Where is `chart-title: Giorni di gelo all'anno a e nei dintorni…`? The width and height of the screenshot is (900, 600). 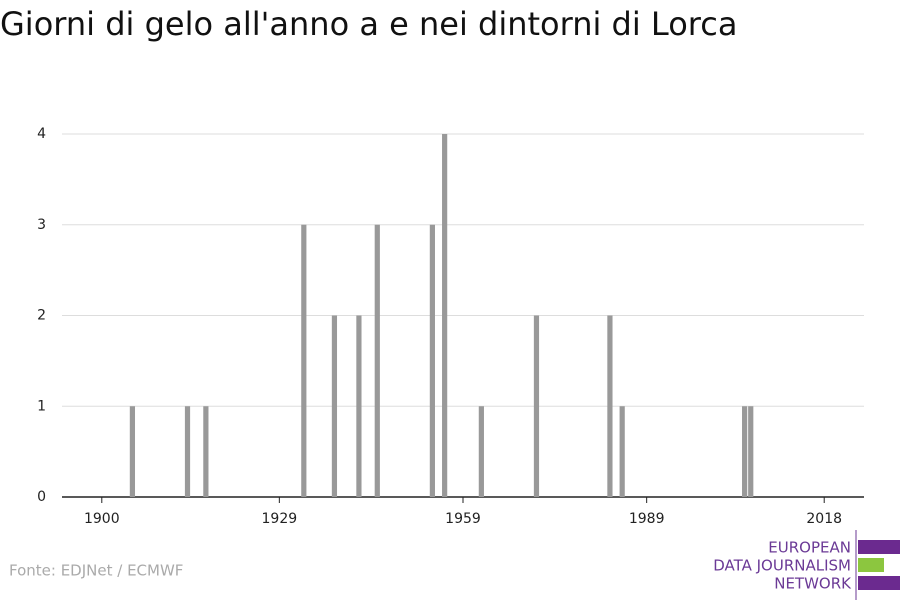 chart-title: Giorni di gelo all'anno a e nei dintorni… is located at coordinates (368, 24).